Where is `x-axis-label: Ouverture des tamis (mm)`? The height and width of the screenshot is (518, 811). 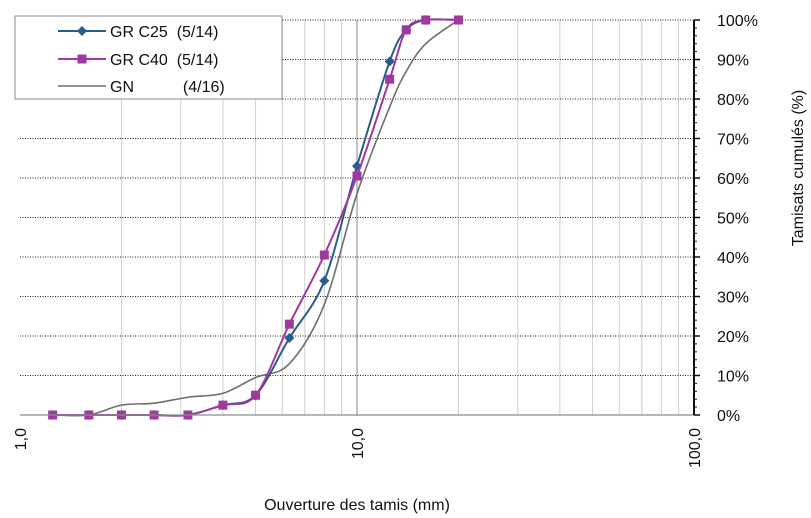
x-axis-label: Ouverture des tamis (mm) is located at coordinates (357, 505).